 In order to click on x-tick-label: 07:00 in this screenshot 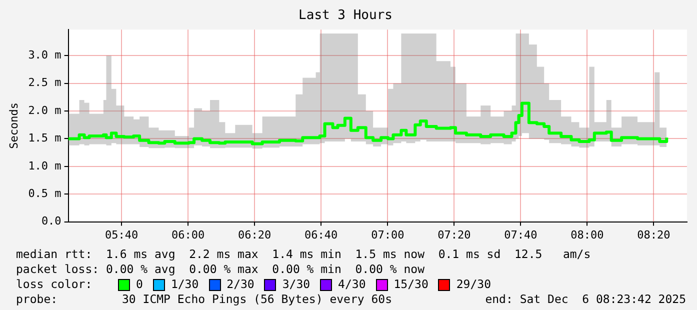, I will do `click(387, 235)`.